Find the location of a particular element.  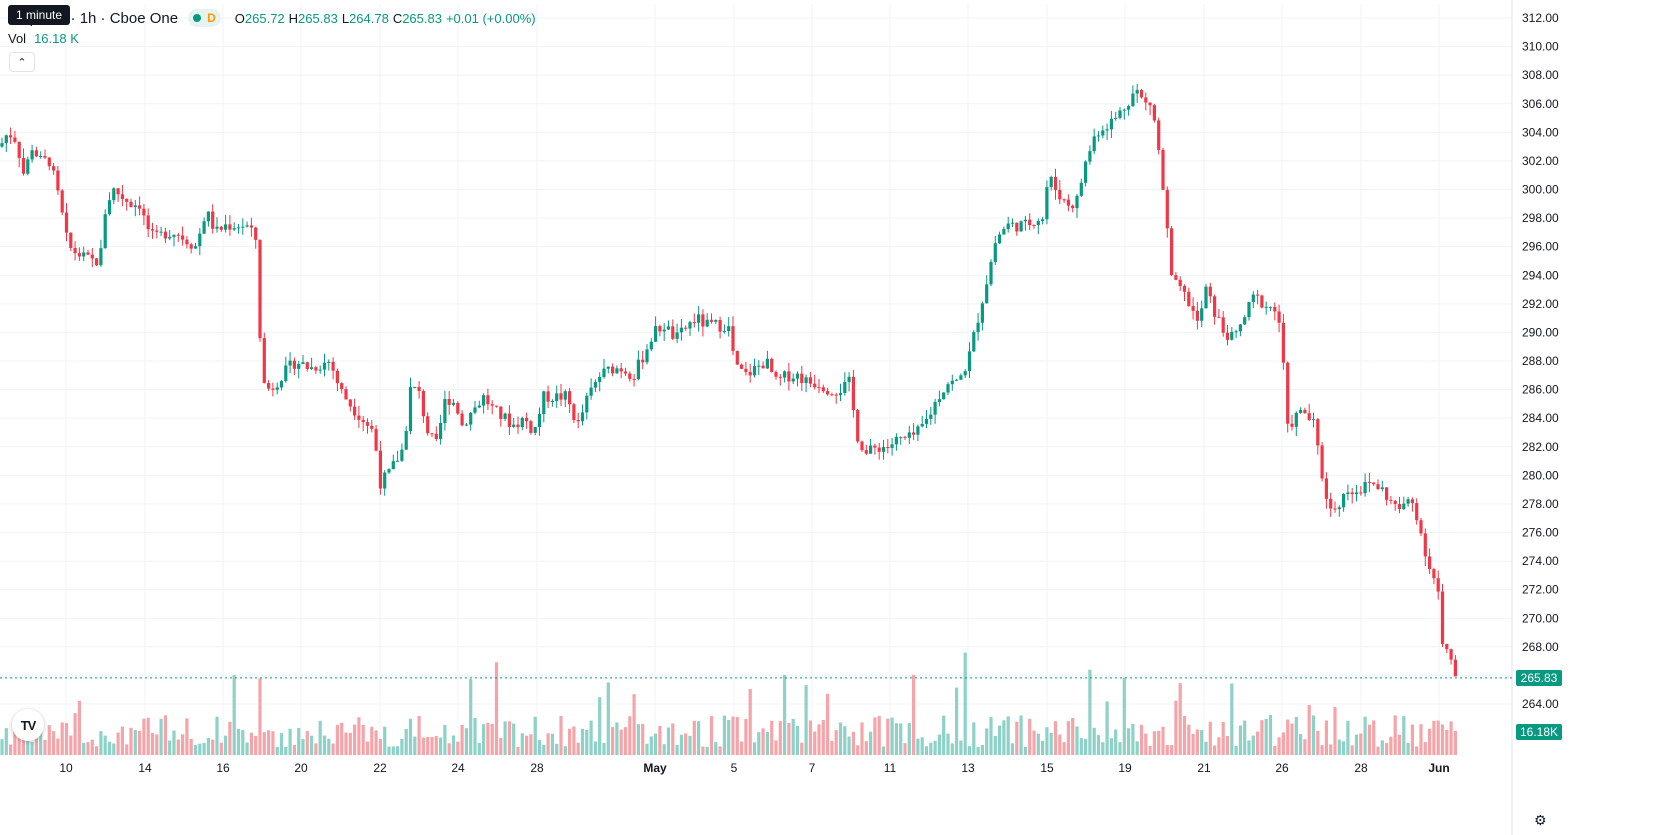

tradingview-logo-icon: TV is located at coordinates (28, 725).